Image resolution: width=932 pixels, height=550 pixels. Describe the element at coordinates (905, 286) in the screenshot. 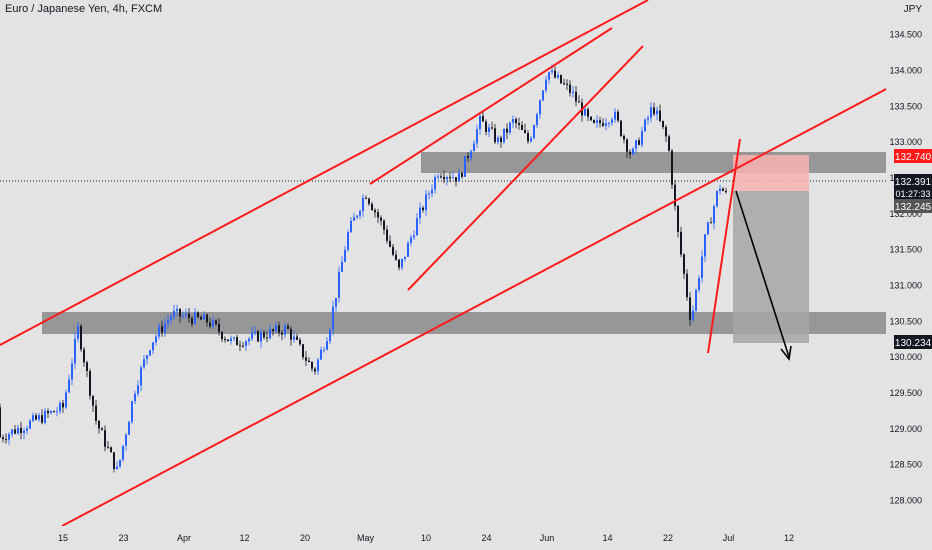

I see `price-tick-label: 131.000` at that location.